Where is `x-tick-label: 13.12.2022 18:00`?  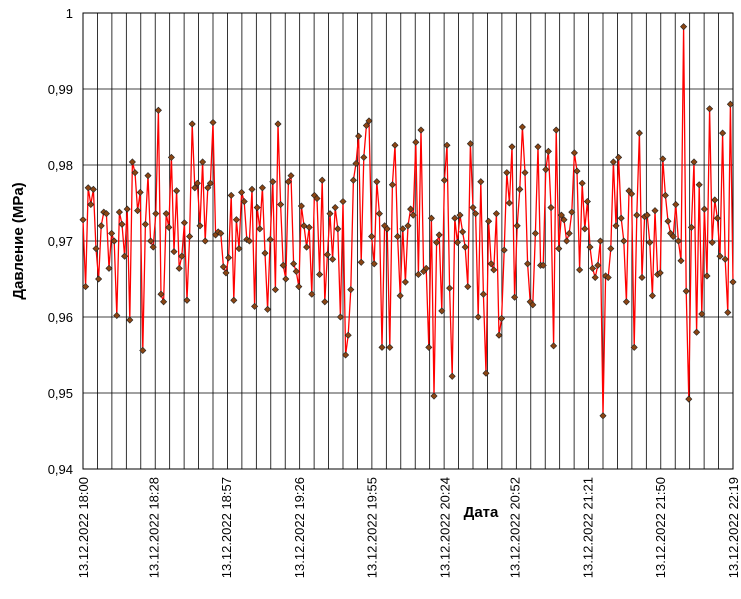
x-tick-label: 13.12.2022 18:00 is located at coordinates (83, 527).